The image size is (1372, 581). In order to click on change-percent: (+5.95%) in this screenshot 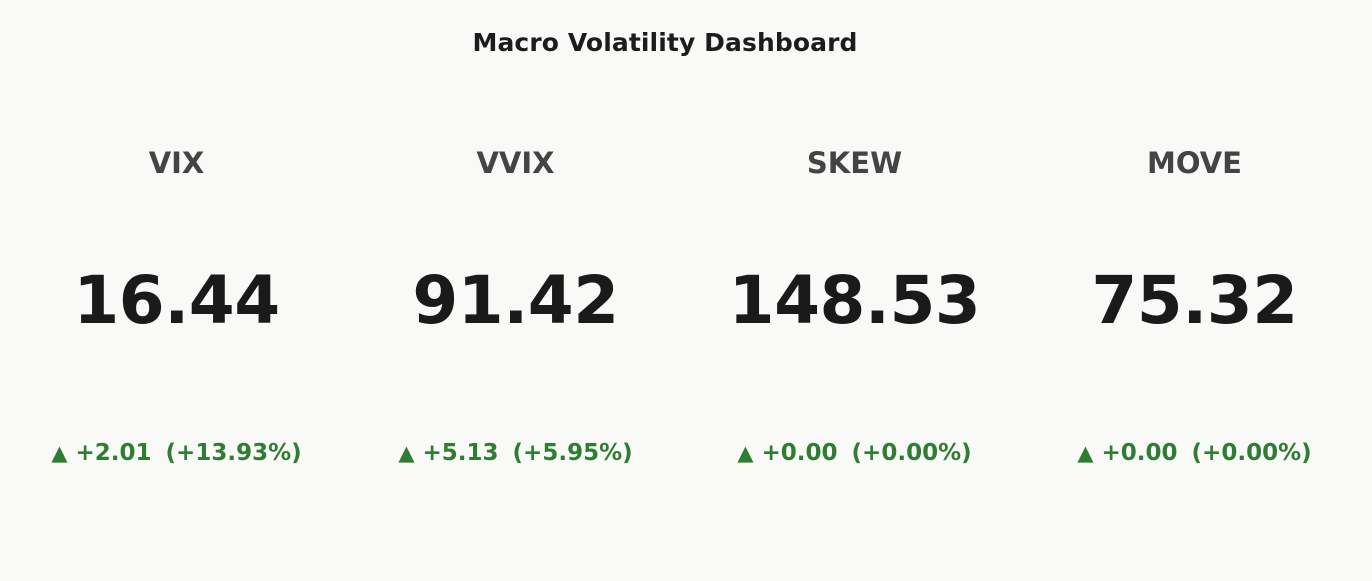, I will do `click(572, 453)`.